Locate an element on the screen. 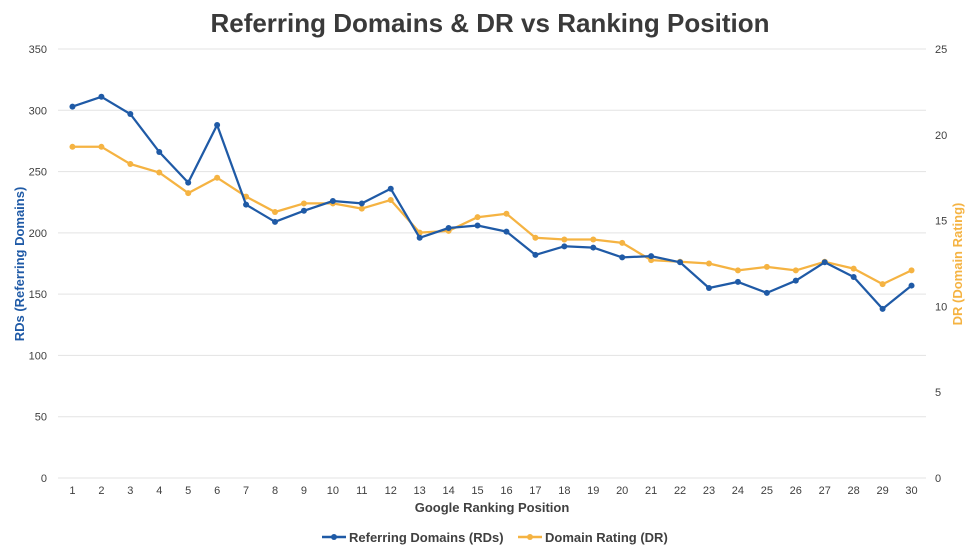  left-tick-label: 300 is located at coordinates (38, 111).